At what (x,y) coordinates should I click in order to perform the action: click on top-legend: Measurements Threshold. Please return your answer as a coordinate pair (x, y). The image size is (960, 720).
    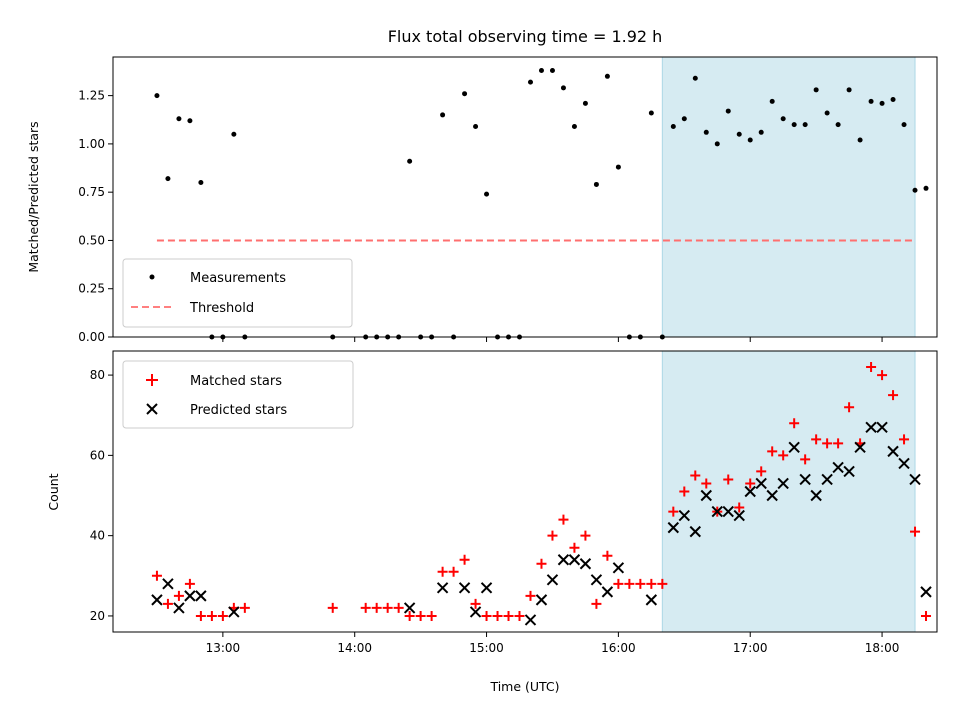
    Looking at the image, I should click on (237, 293).